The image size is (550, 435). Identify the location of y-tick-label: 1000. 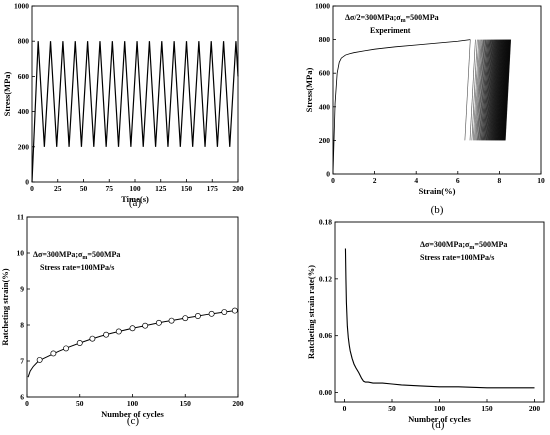
(322, 6).